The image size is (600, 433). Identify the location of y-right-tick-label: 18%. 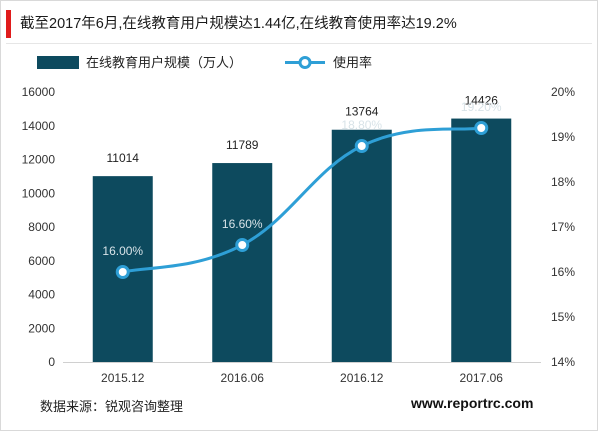
(563, 182).